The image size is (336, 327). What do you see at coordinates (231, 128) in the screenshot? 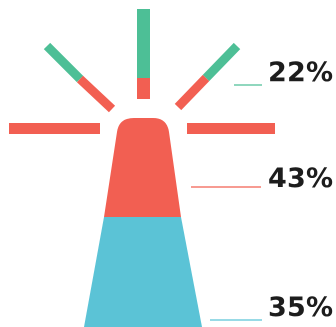
I see `ray-right` at bounding box center [231, 128].